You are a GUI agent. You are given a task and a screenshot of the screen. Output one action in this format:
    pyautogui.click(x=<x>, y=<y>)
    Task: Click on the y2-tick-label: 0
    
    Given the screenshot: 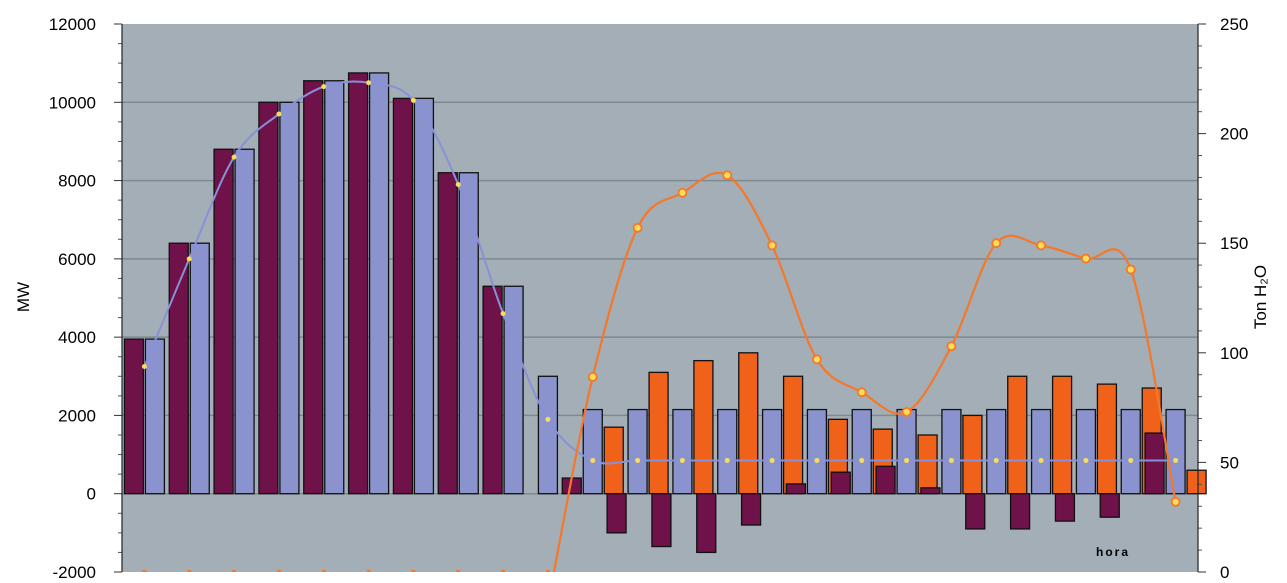 What is the action you would take?
    pyautogui.click(x=1224, y=570)
    